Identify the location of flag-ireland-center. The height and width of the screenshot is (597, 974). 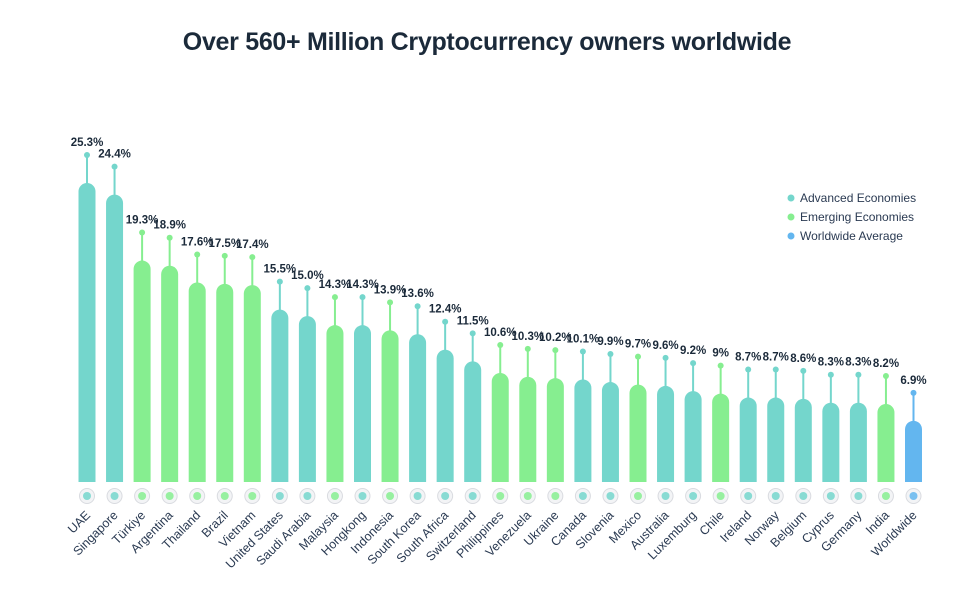
(748, 496).